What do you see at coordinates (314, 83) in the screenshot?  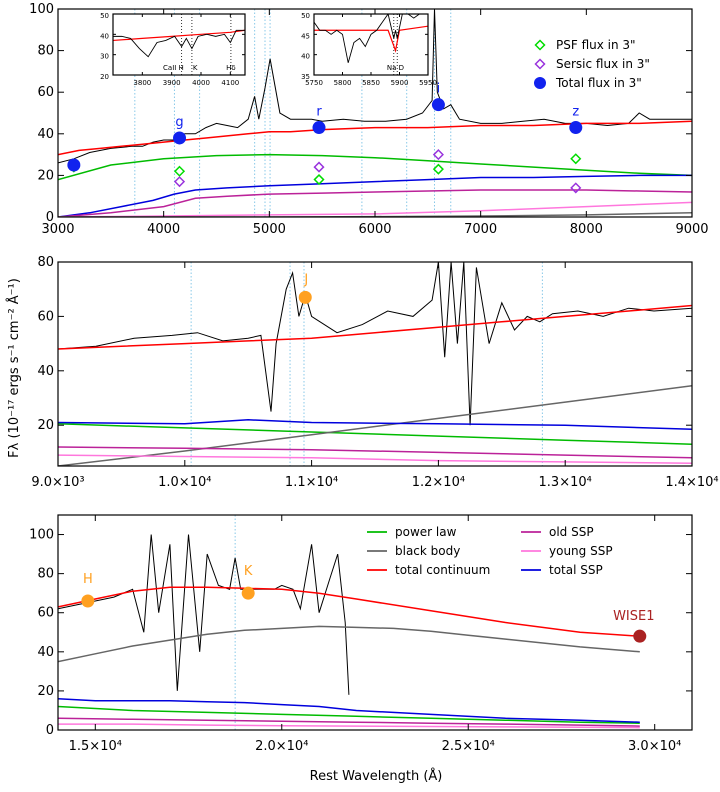 I see `inset-xtick-label: 5750` at bounding box center [314, 83].